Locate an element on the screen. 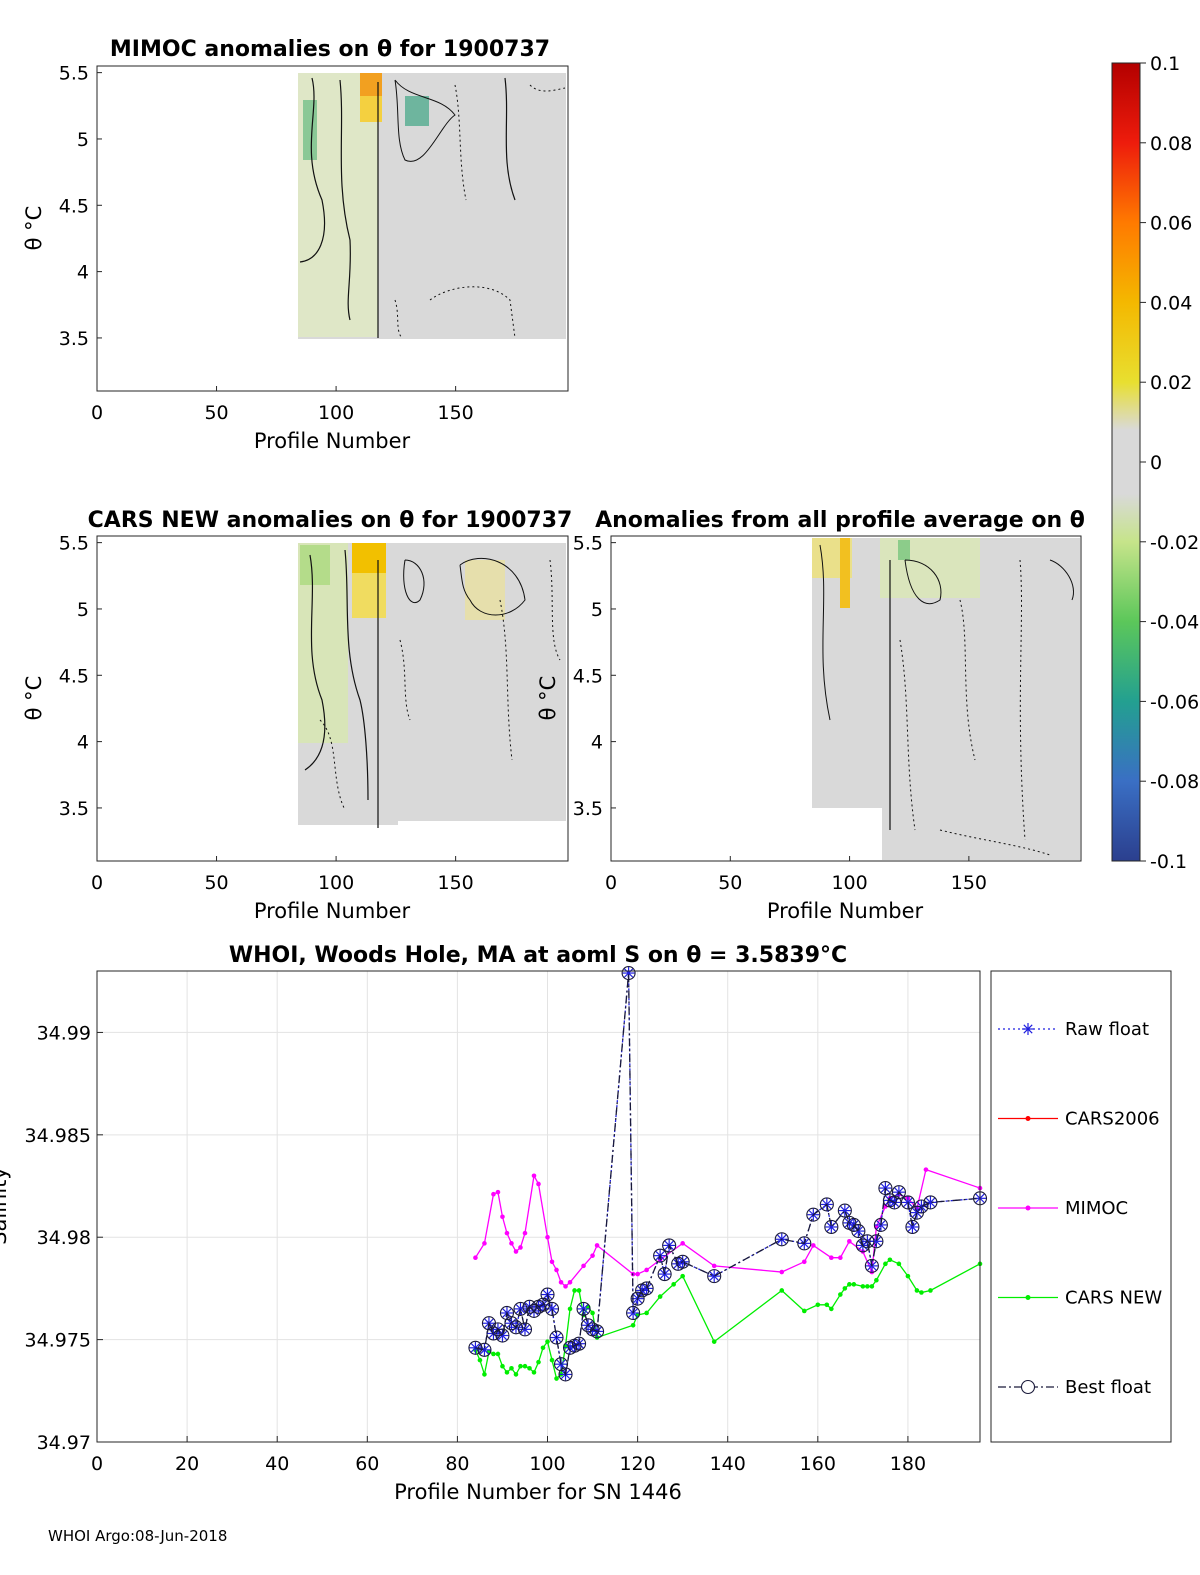  all-average-field-green-spot is located at coordinates (904, 550).